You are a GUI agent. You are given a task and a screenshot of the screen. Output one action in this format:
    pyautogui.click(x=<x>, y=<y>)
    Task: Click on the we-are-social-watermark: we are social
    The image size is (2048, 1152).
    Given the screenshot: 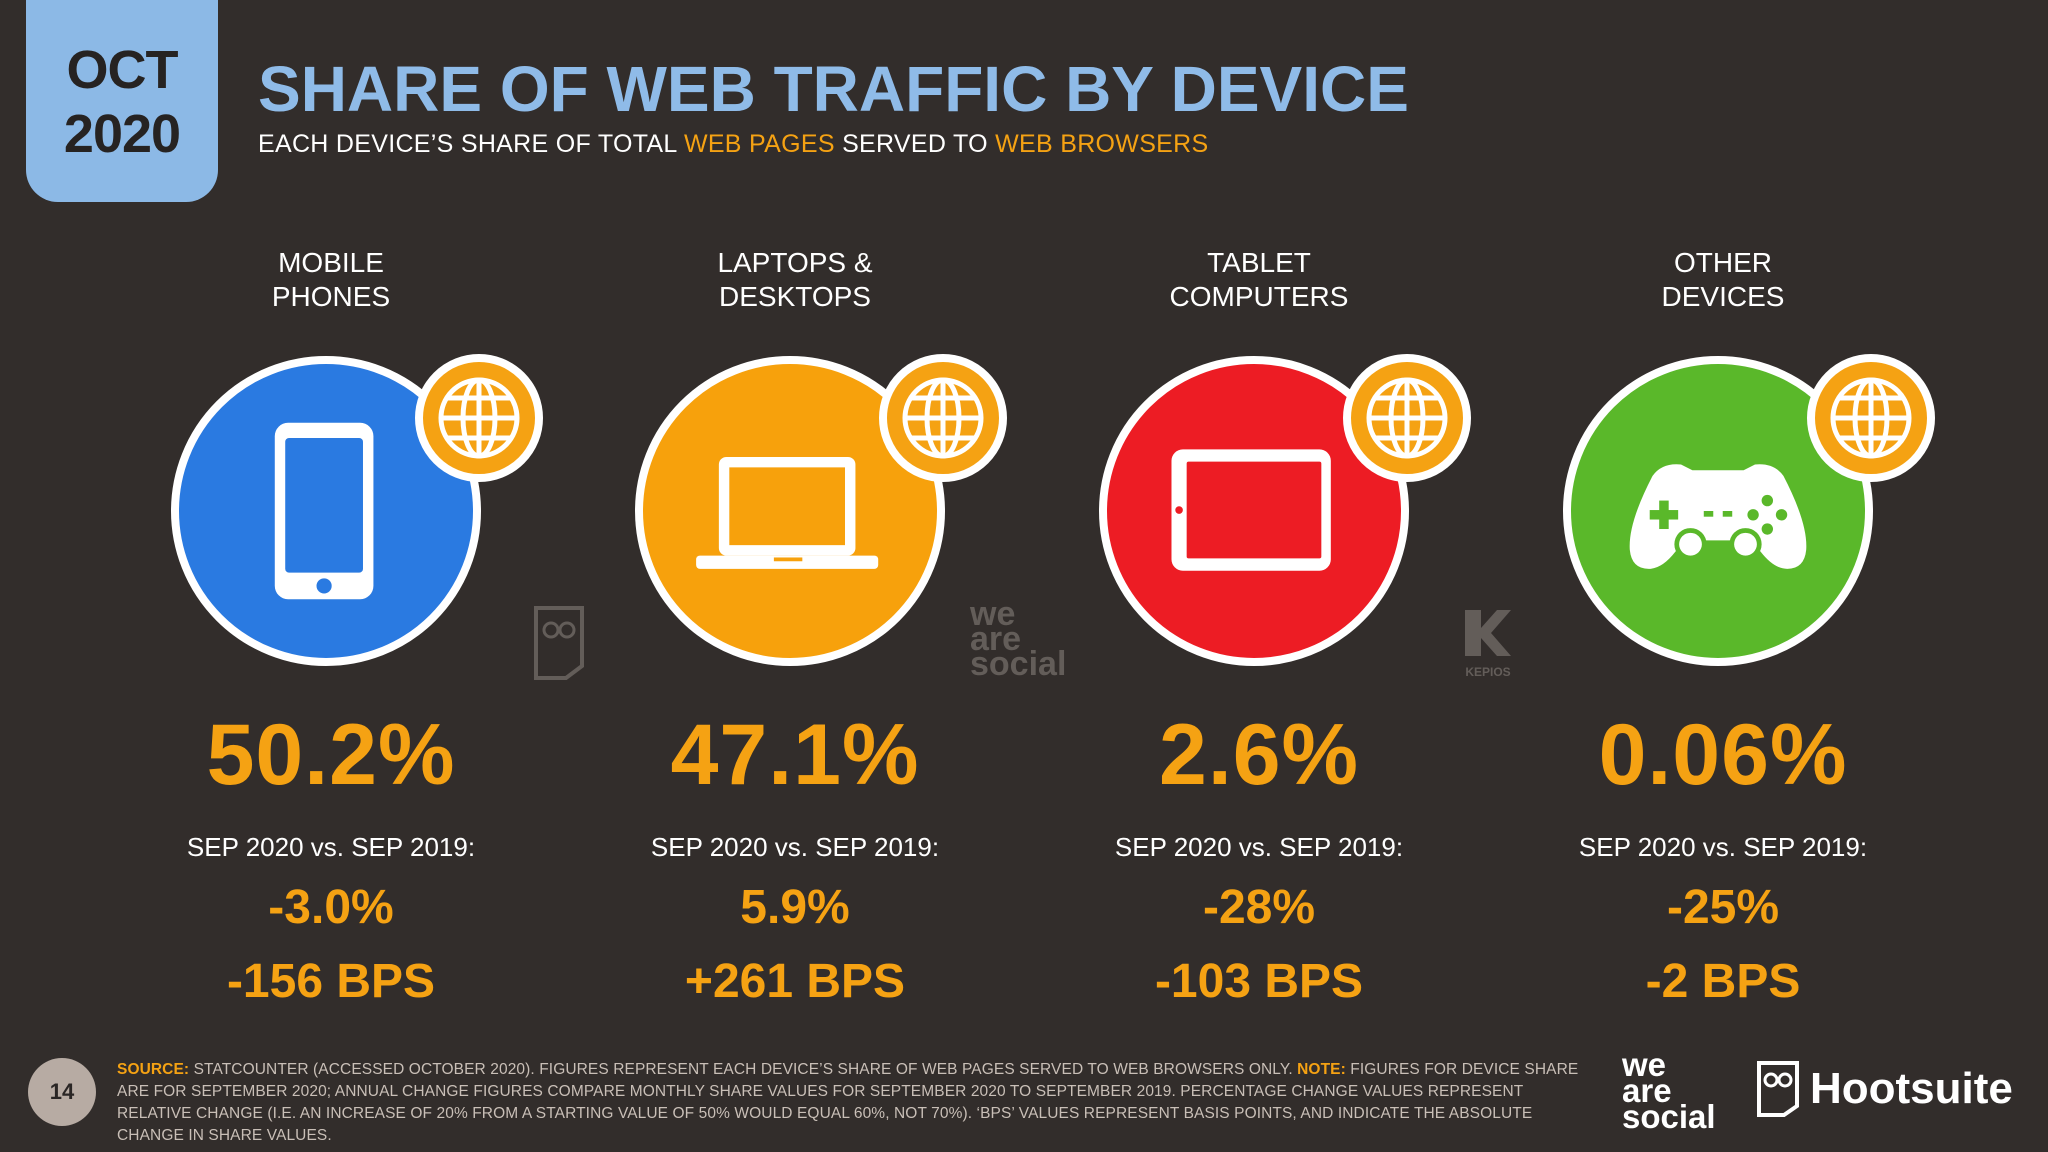 What is the action you would take?
    pyautogui.click(x=1018, y=639)
    